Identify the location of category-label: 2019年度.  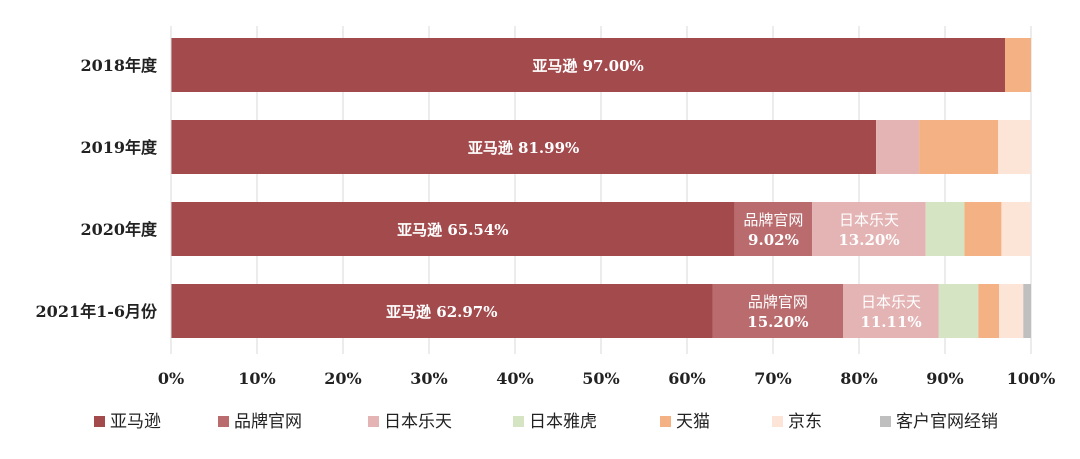
(119, 147).